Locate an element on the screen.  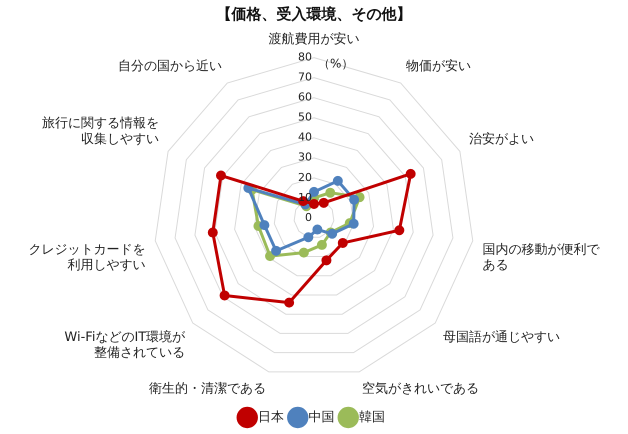
legend-label: 中国 is located at coordinates (321, 417).